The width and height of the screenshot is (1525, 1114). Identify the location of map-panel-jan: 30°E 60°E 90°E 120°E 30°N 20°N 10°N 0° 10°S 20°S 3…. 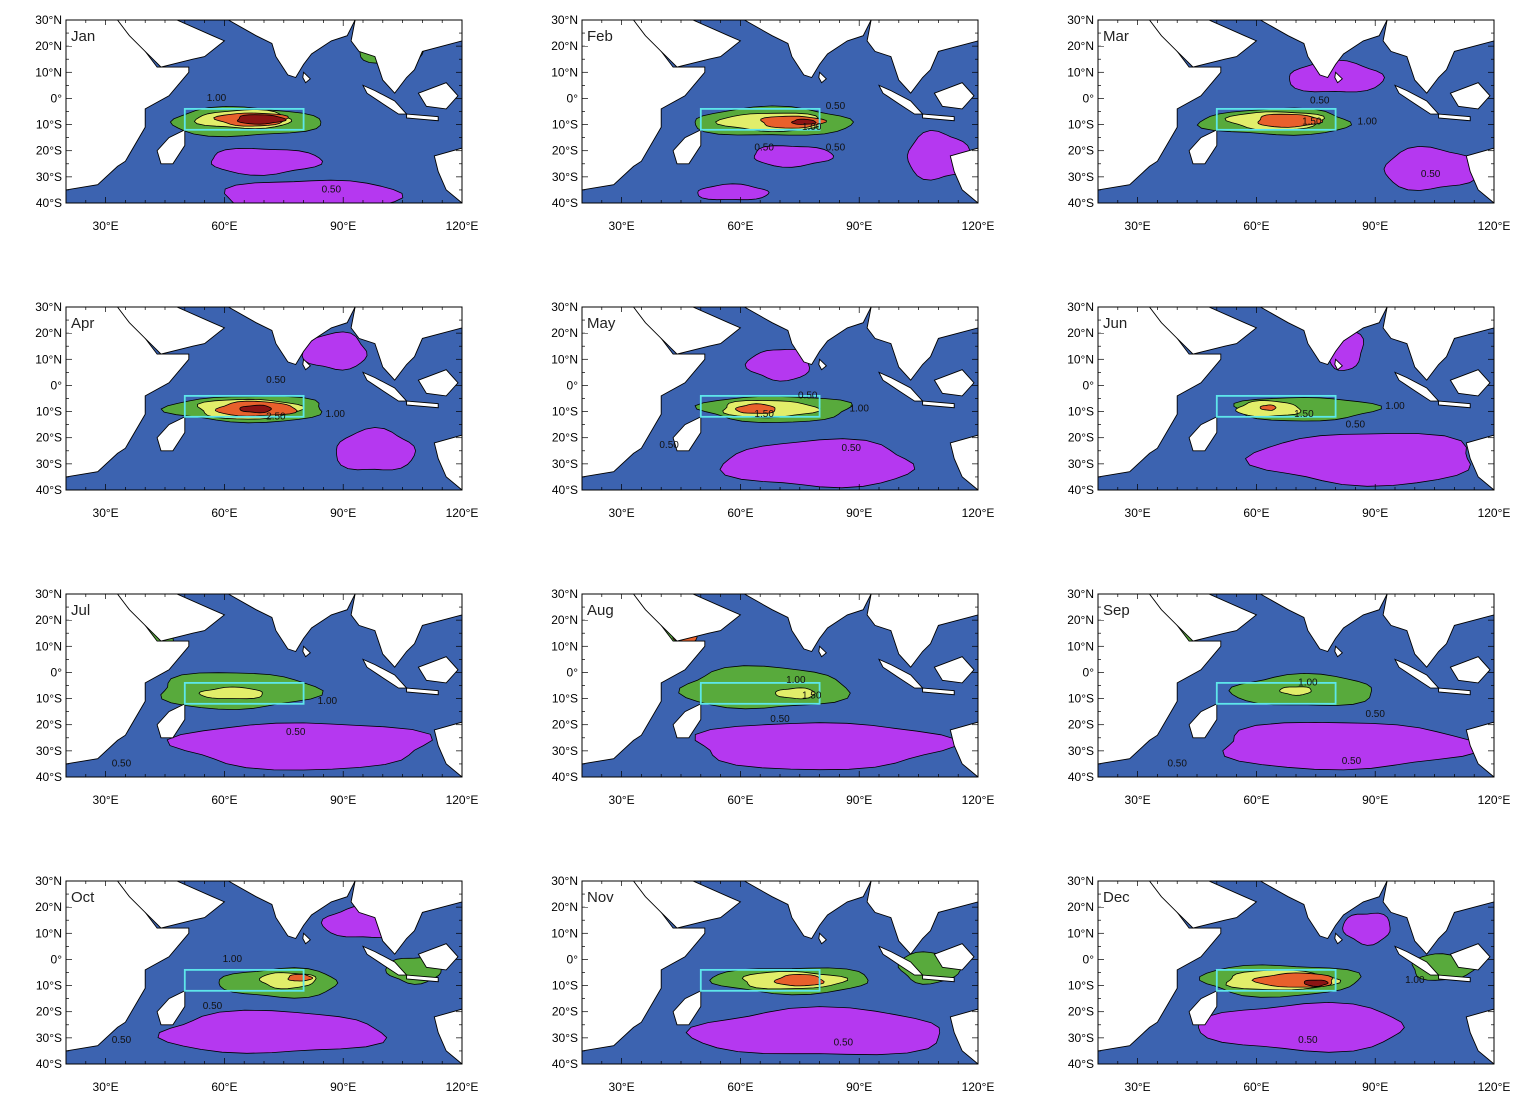
(252, 127).